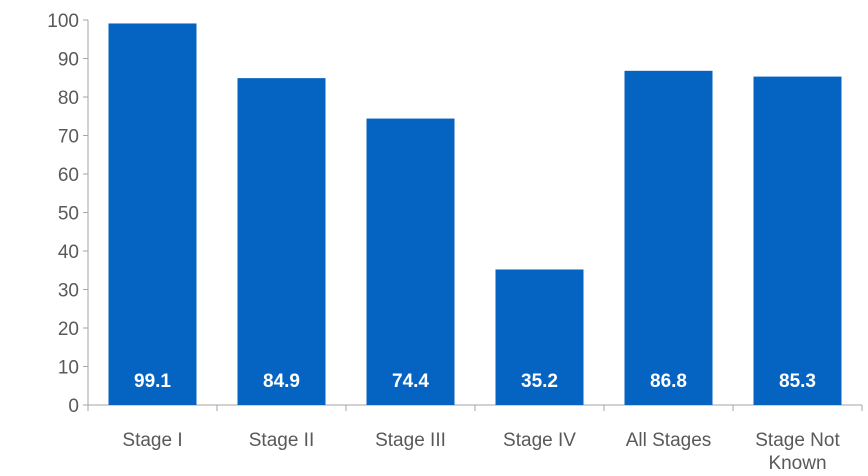 The height and width of the screenshot is (476, 868). I want to click on category-label: Stage II, so click(282, 440).